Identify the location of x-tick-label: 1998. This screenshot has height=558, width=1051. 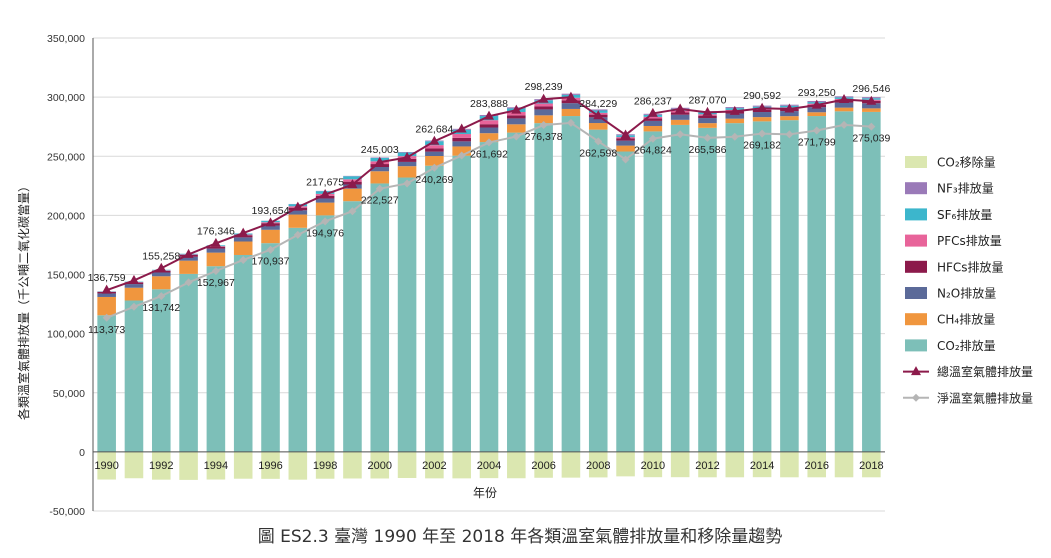
(325, 466).